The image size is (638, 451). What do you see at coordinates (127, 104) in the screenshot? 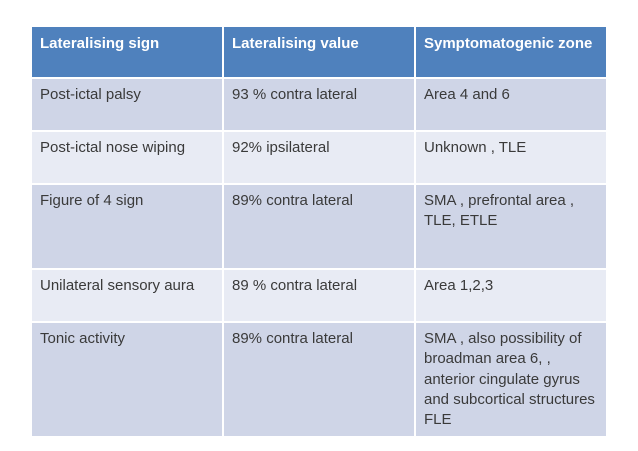
I see `cell-sign: Post-ictal palsy` at bounding box center [127, 104].